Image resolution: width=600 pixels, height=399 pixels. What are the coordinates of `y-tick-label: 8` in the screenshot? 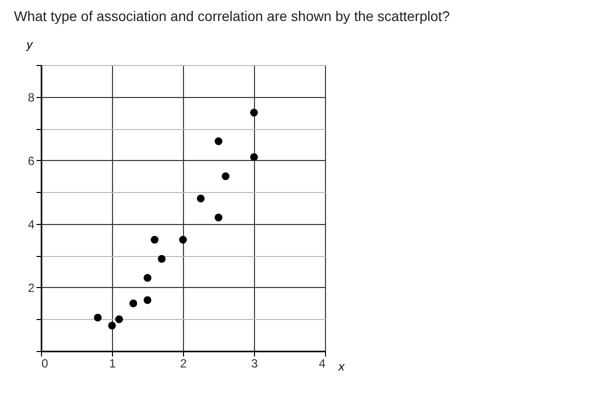 It's located at (31, 97).